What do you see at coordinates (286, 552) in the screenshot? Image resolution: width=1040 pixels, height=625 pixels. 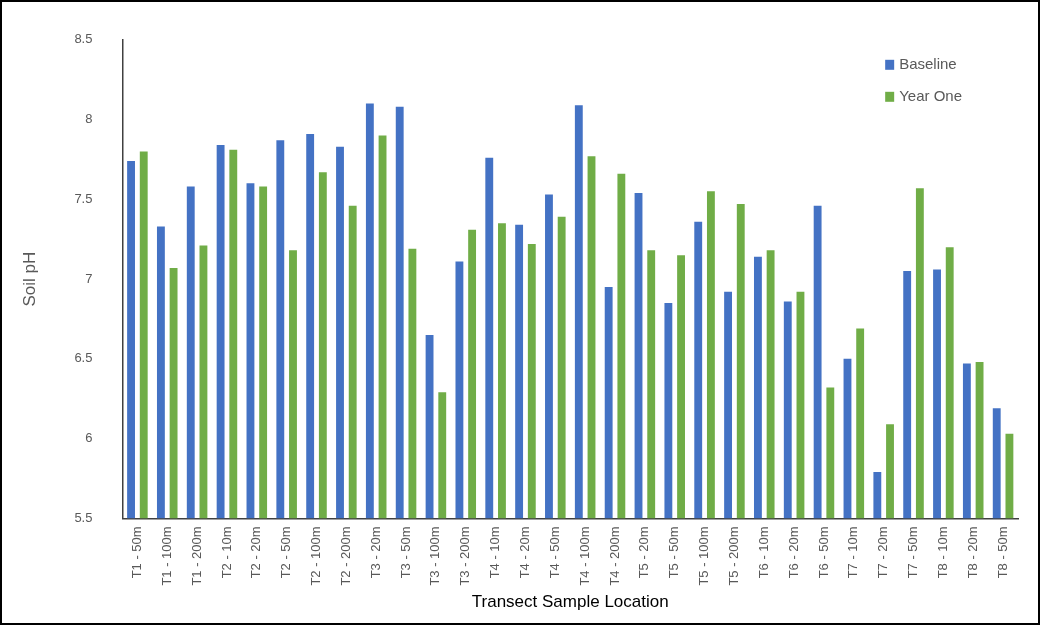 I see `x-tick-label: T2 - 50m` at bounding box center [286, 552].